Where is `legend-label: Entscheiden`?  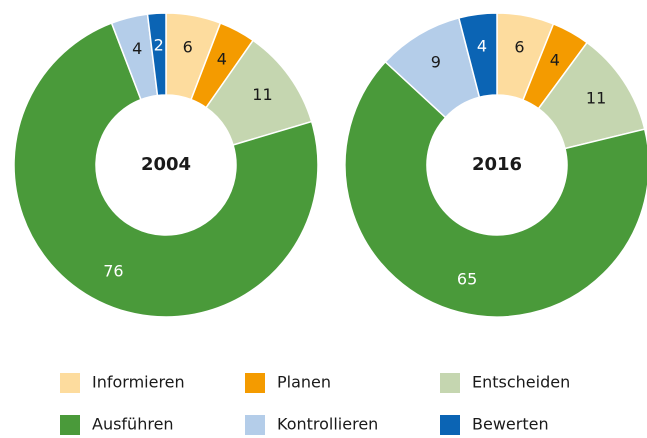 legend-label: Entscheiden is located at coordinates (521, 382).